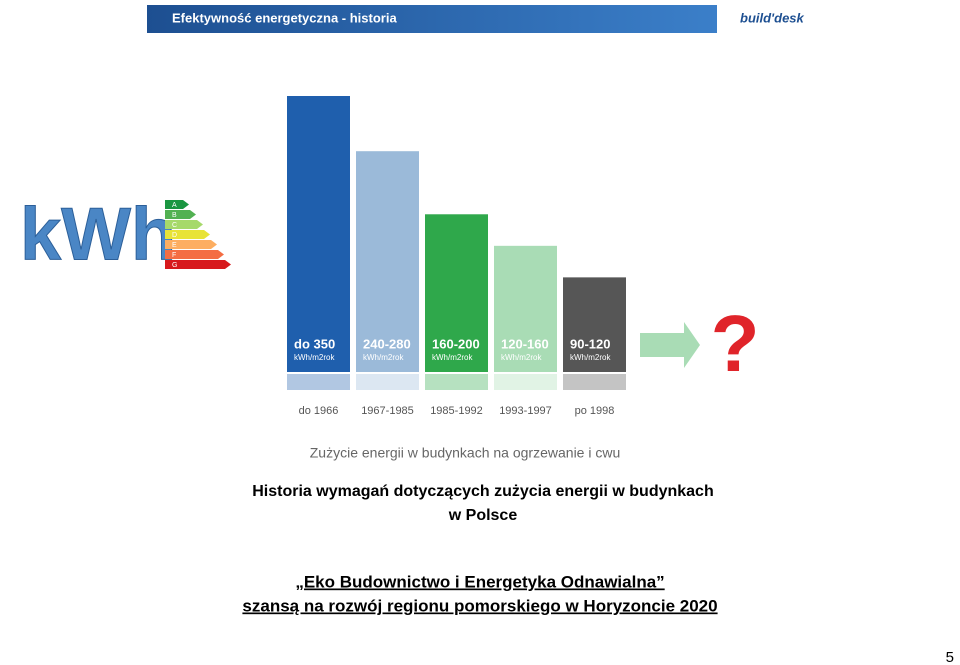 The width and height of the screenshot is (960, 665). Describe the element at coordinates (314, 343) in the screenshot. I see `bar-value-label: do 350` at that location.